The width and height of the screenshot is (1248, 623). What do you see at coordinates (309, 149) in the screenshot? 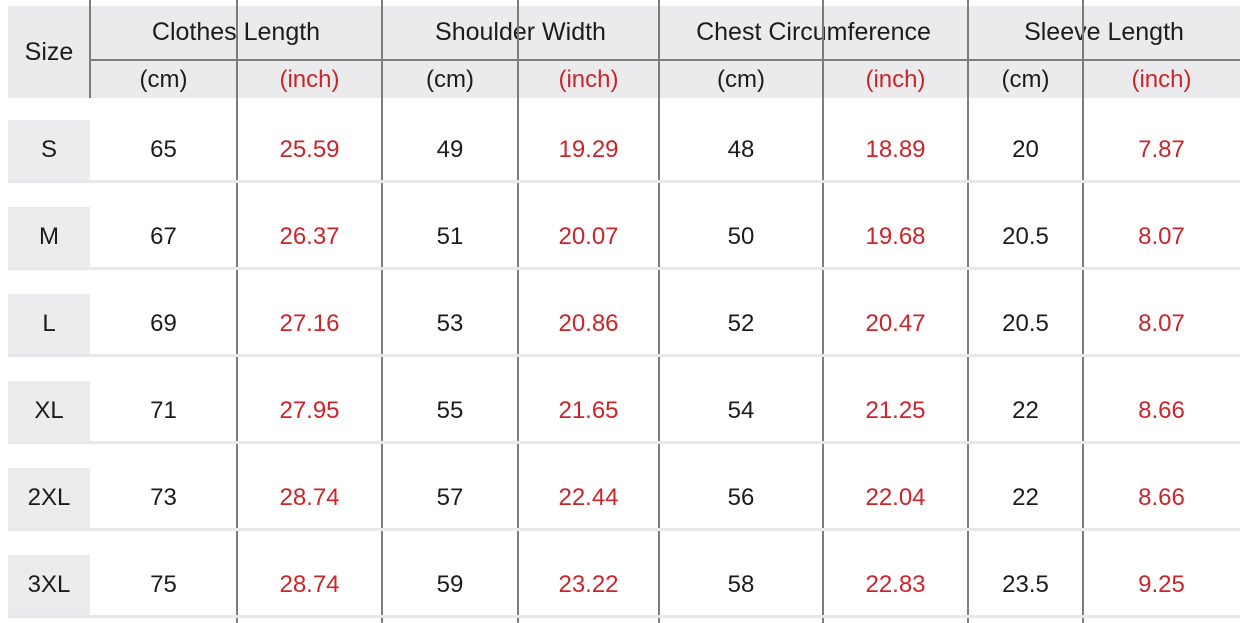
I see `table-cell: 25.59` at bounding box center [309, 149].